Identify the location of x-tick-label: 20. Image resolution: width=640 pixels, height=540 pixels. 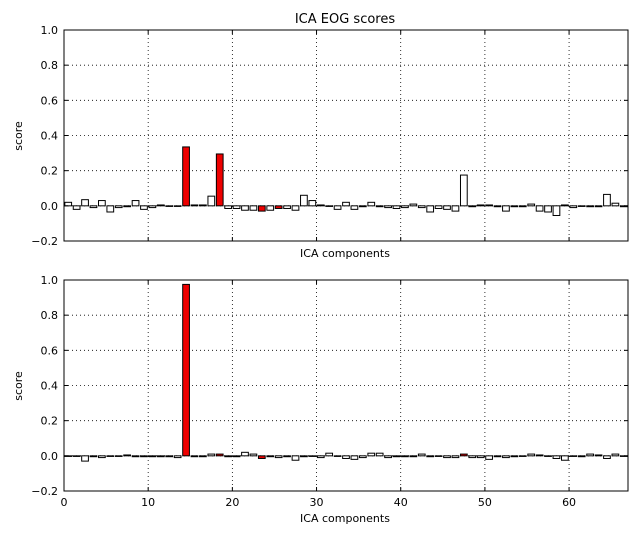
(232, 502).